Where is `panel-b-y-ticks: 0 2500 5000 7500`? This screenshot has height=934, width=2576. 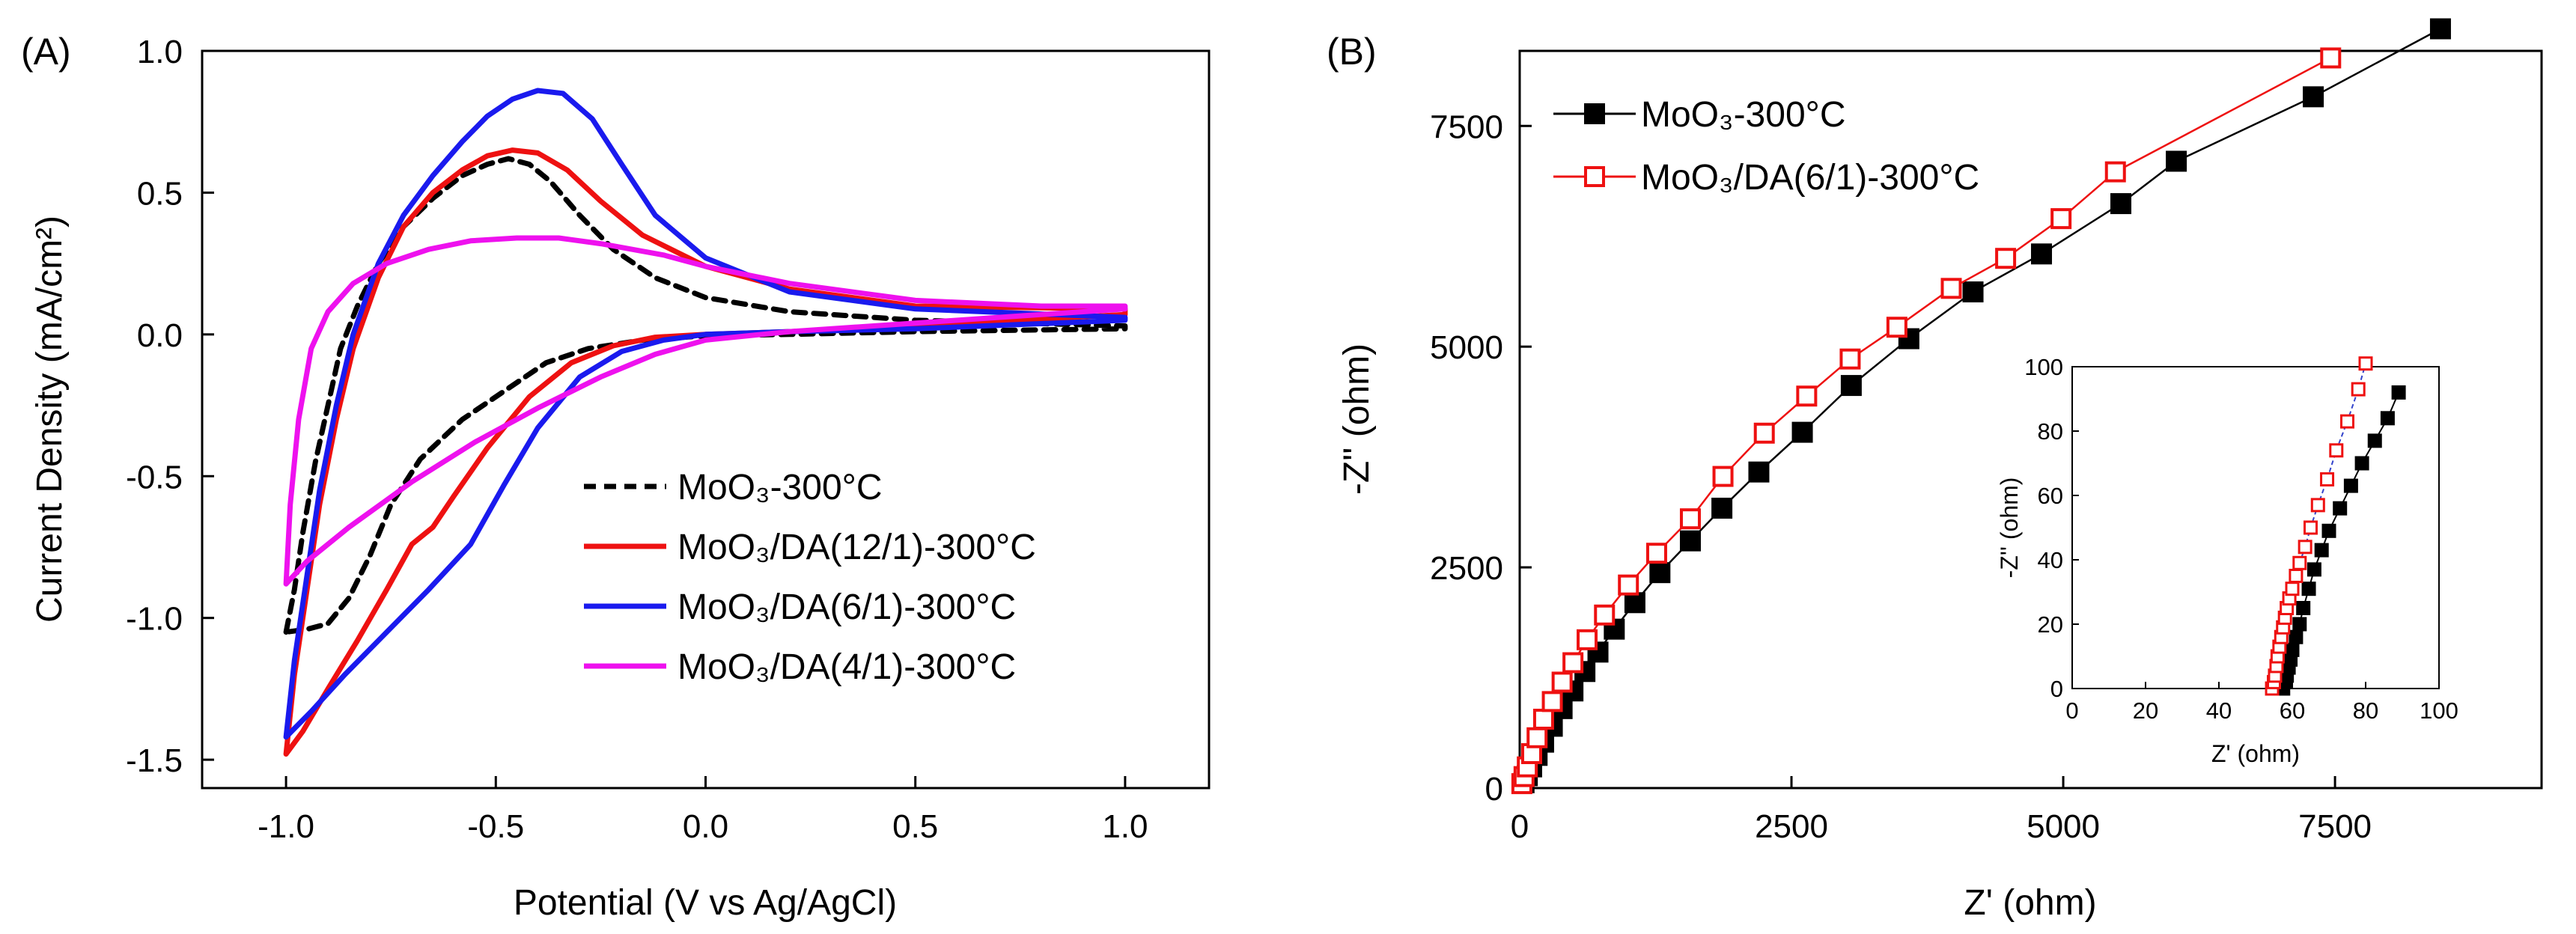
panel-b-y-ticks: 0 2500 5000 7500 is located at coordinates (1481, 458).